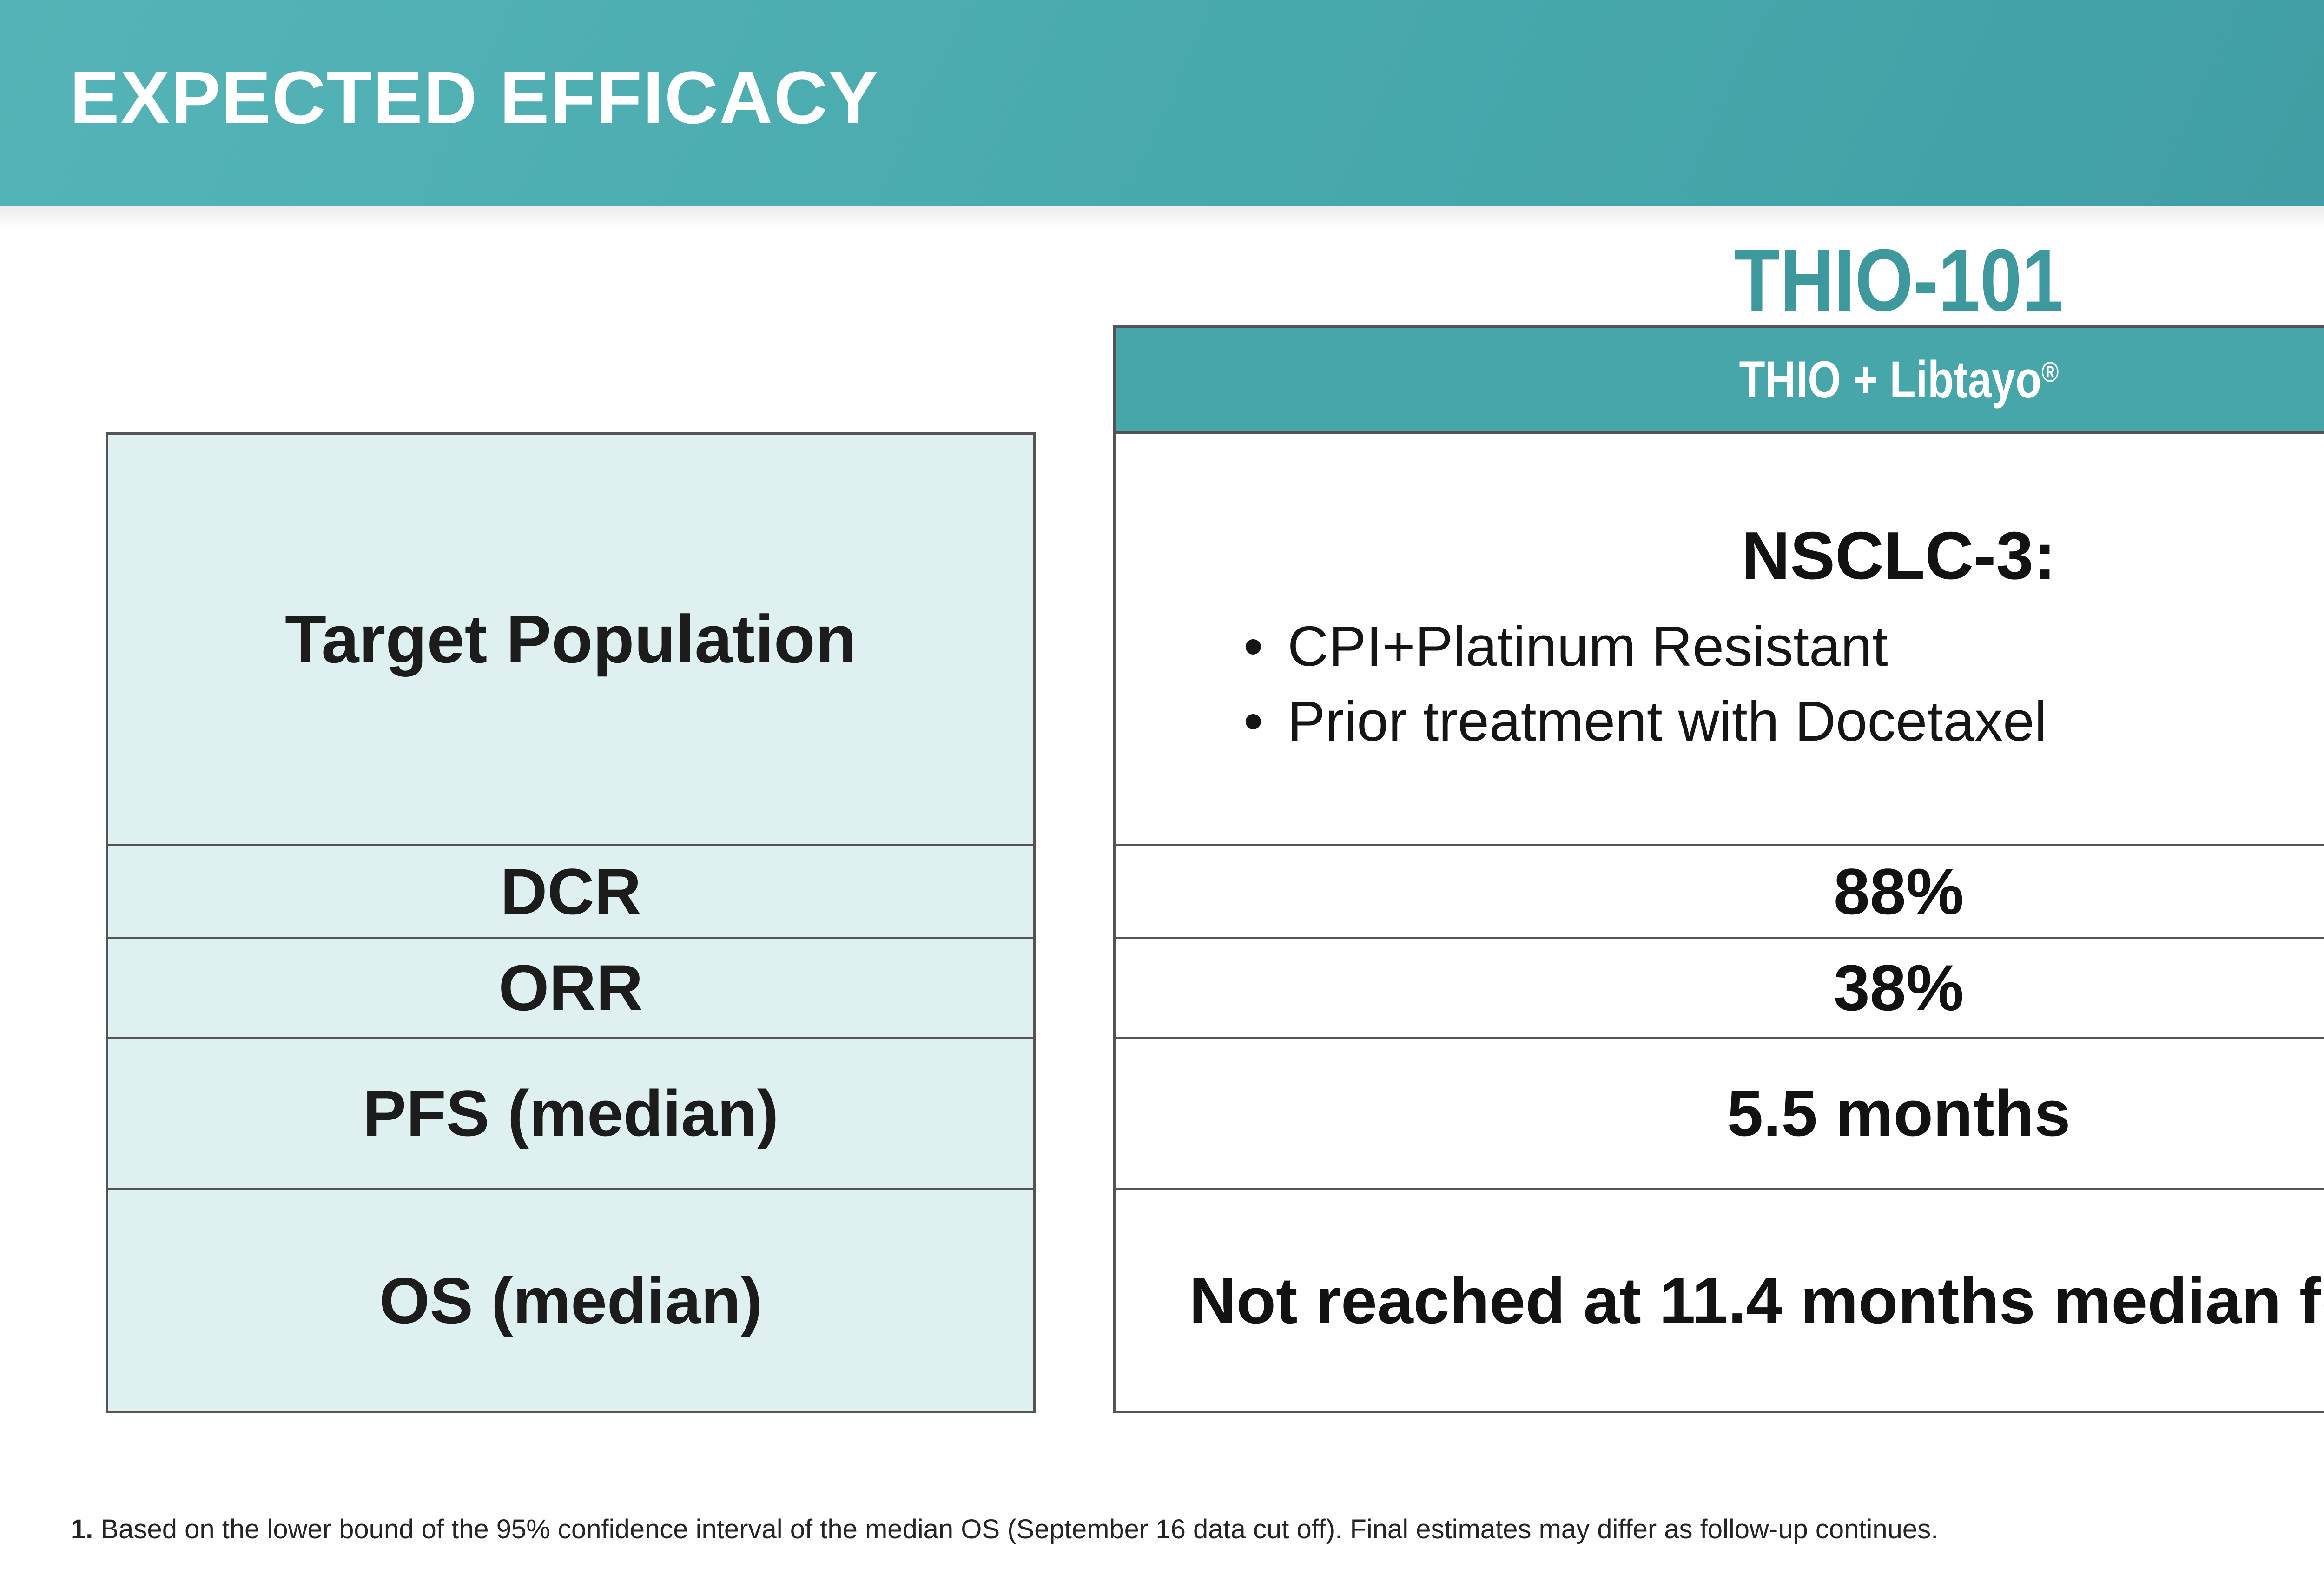 The height and width of the screenshot is (1569, 2324). Describe the element at coordinates (82, 1529) in the screenshot. I see `footnote-marker: 1.` at that location.